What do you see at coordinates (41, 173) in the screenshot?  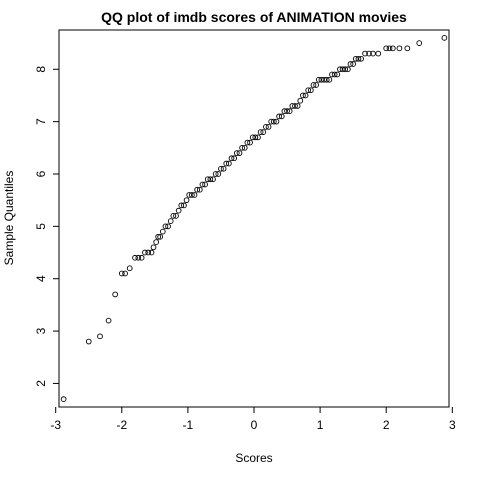 I see `y-tick-label: 6` at bounding box center [41, 173].